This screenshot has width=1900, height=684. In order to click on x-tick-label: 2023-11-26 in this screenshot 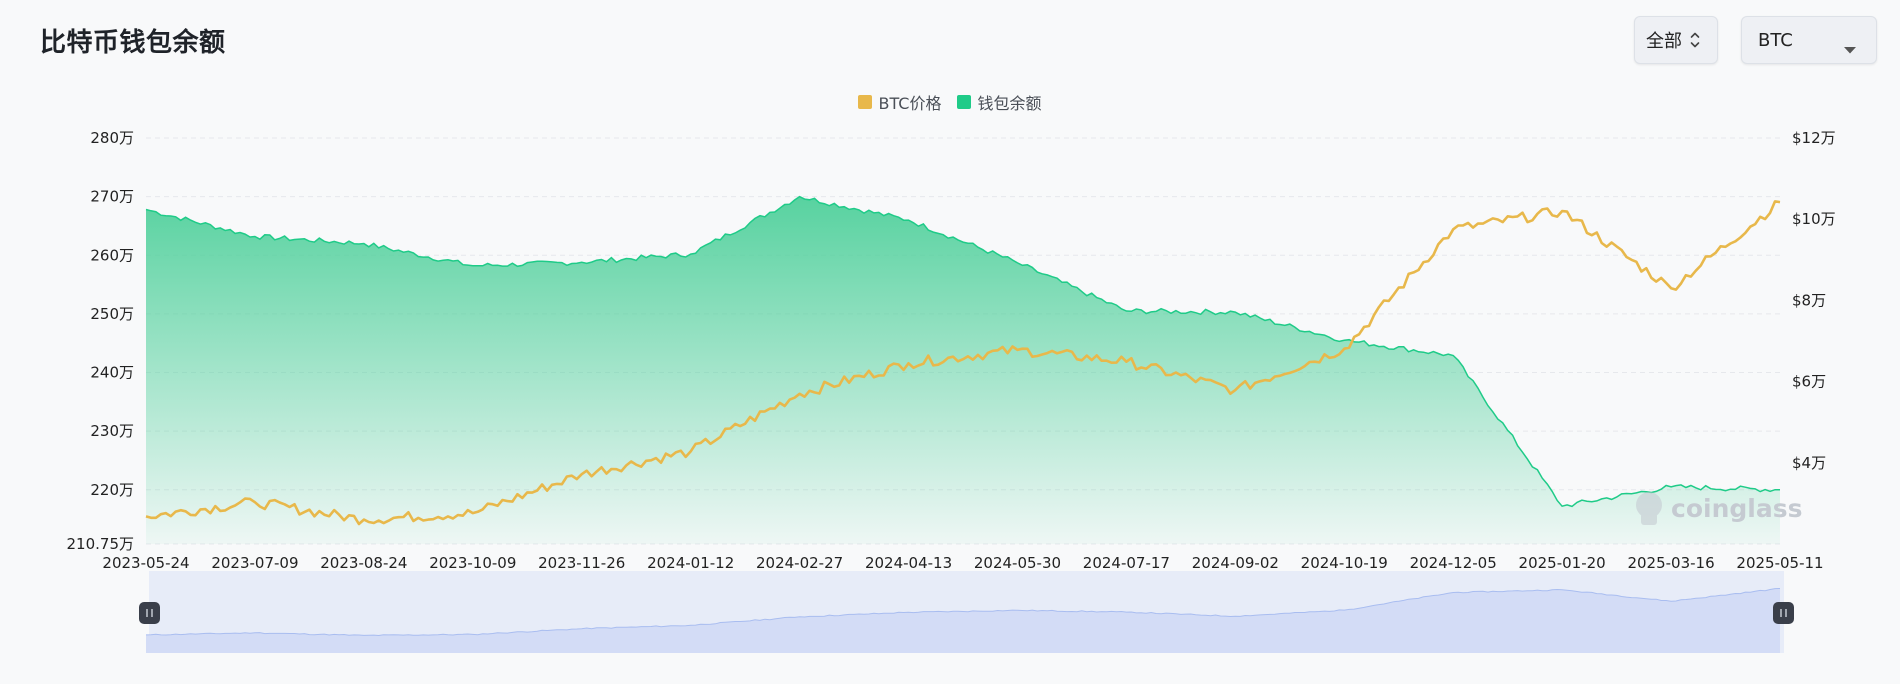, I will do `click(581, 563)`.